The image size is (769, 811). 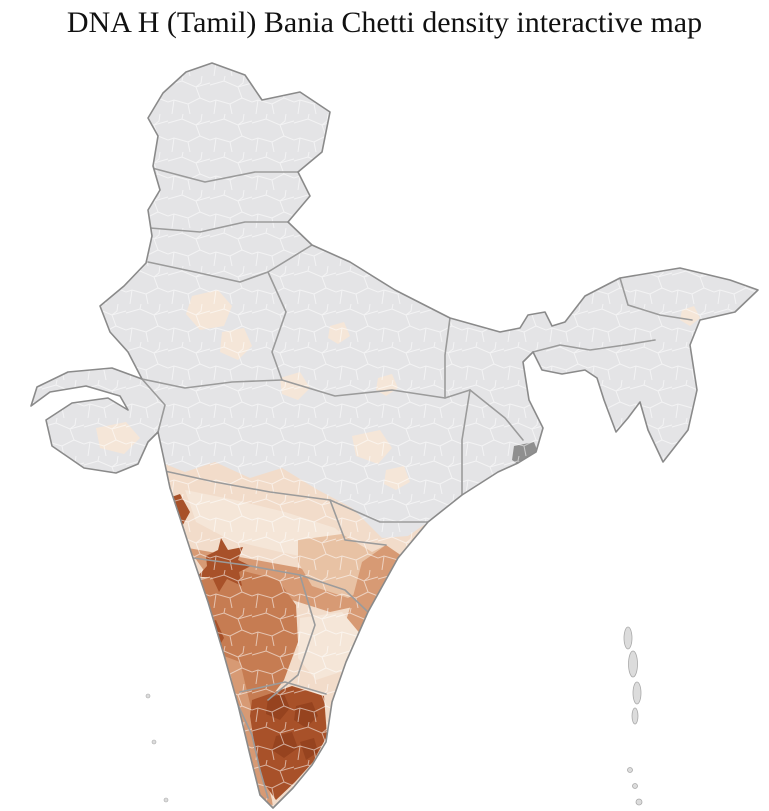 What do you see at coordinates (633, 716) in the screenshot?
I see `andaman-nicobar-islands` at bounding box center [633, 716].